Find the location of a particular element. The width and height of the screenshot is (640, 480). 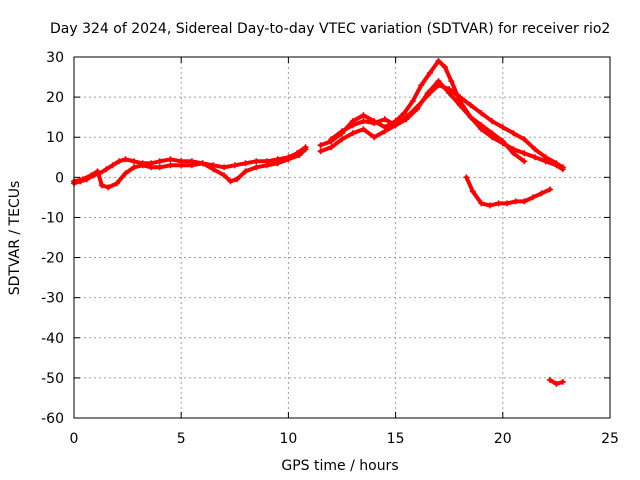

y-tick-label: -40 is located at coordinates (52, 339).